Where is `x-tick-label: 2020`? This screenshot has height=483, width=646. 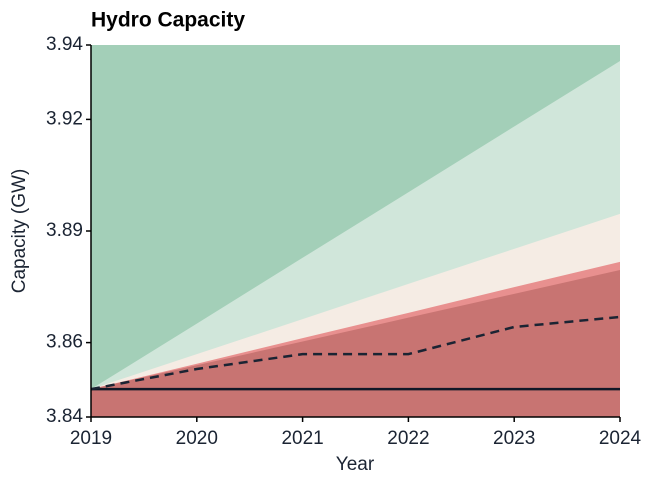 x-tick-label: 2020 is located at coordinates (197, 438).